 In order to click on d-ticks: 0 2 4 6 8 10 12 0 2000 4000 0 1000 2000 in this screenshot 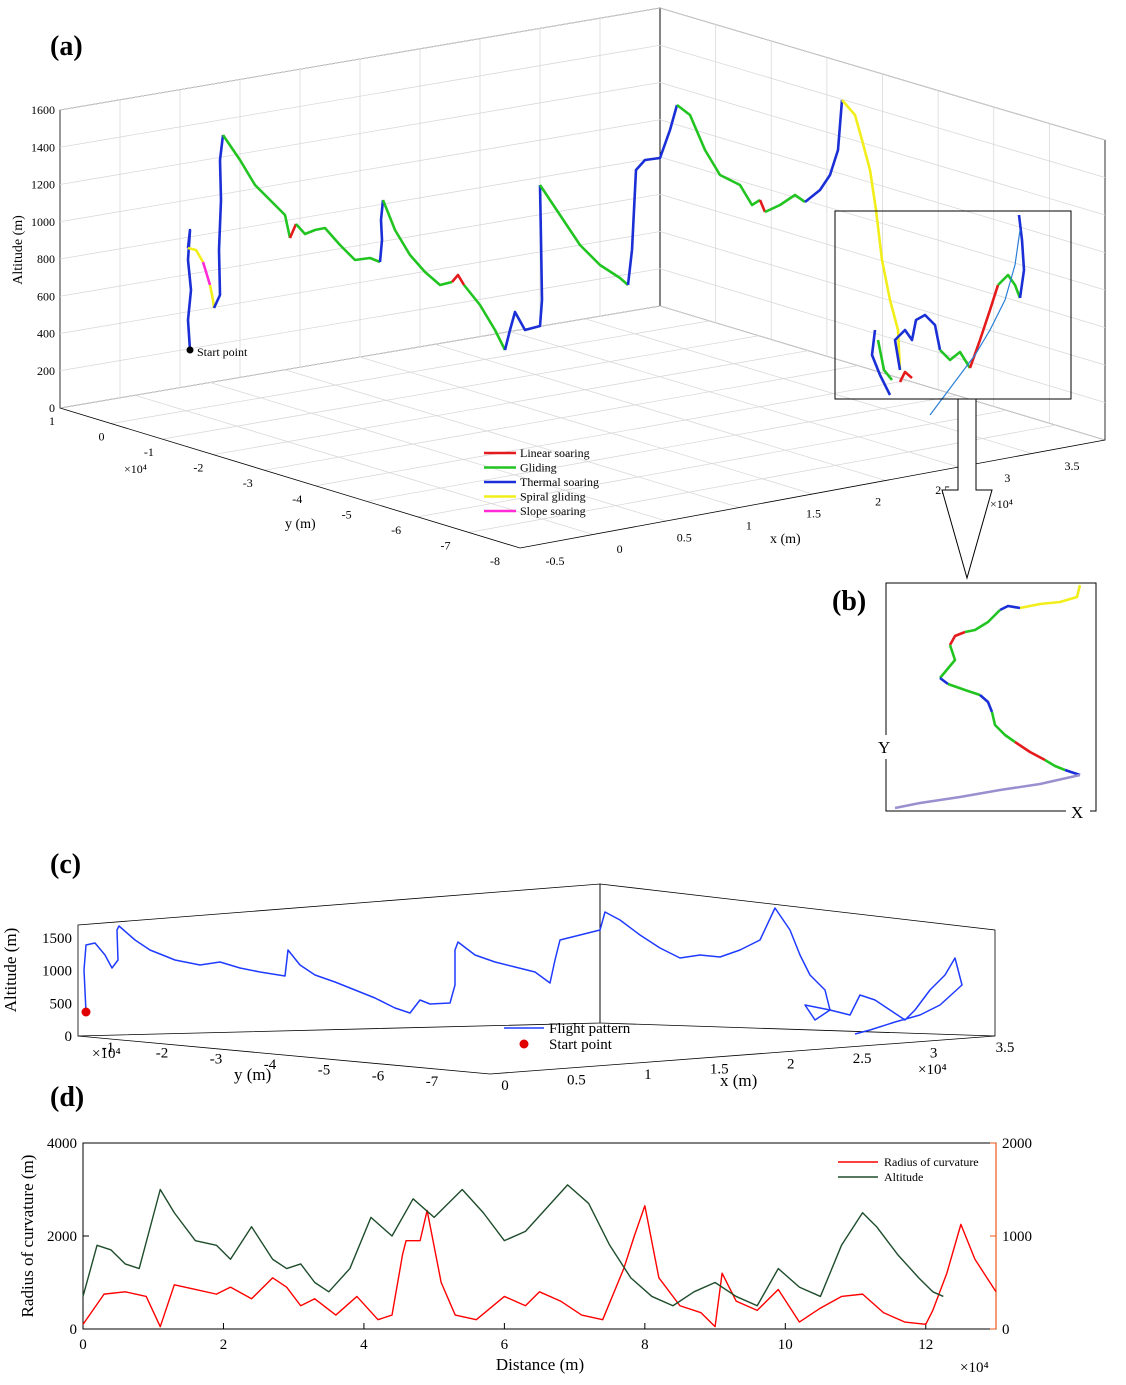, I will do `click(539, 1244)`.